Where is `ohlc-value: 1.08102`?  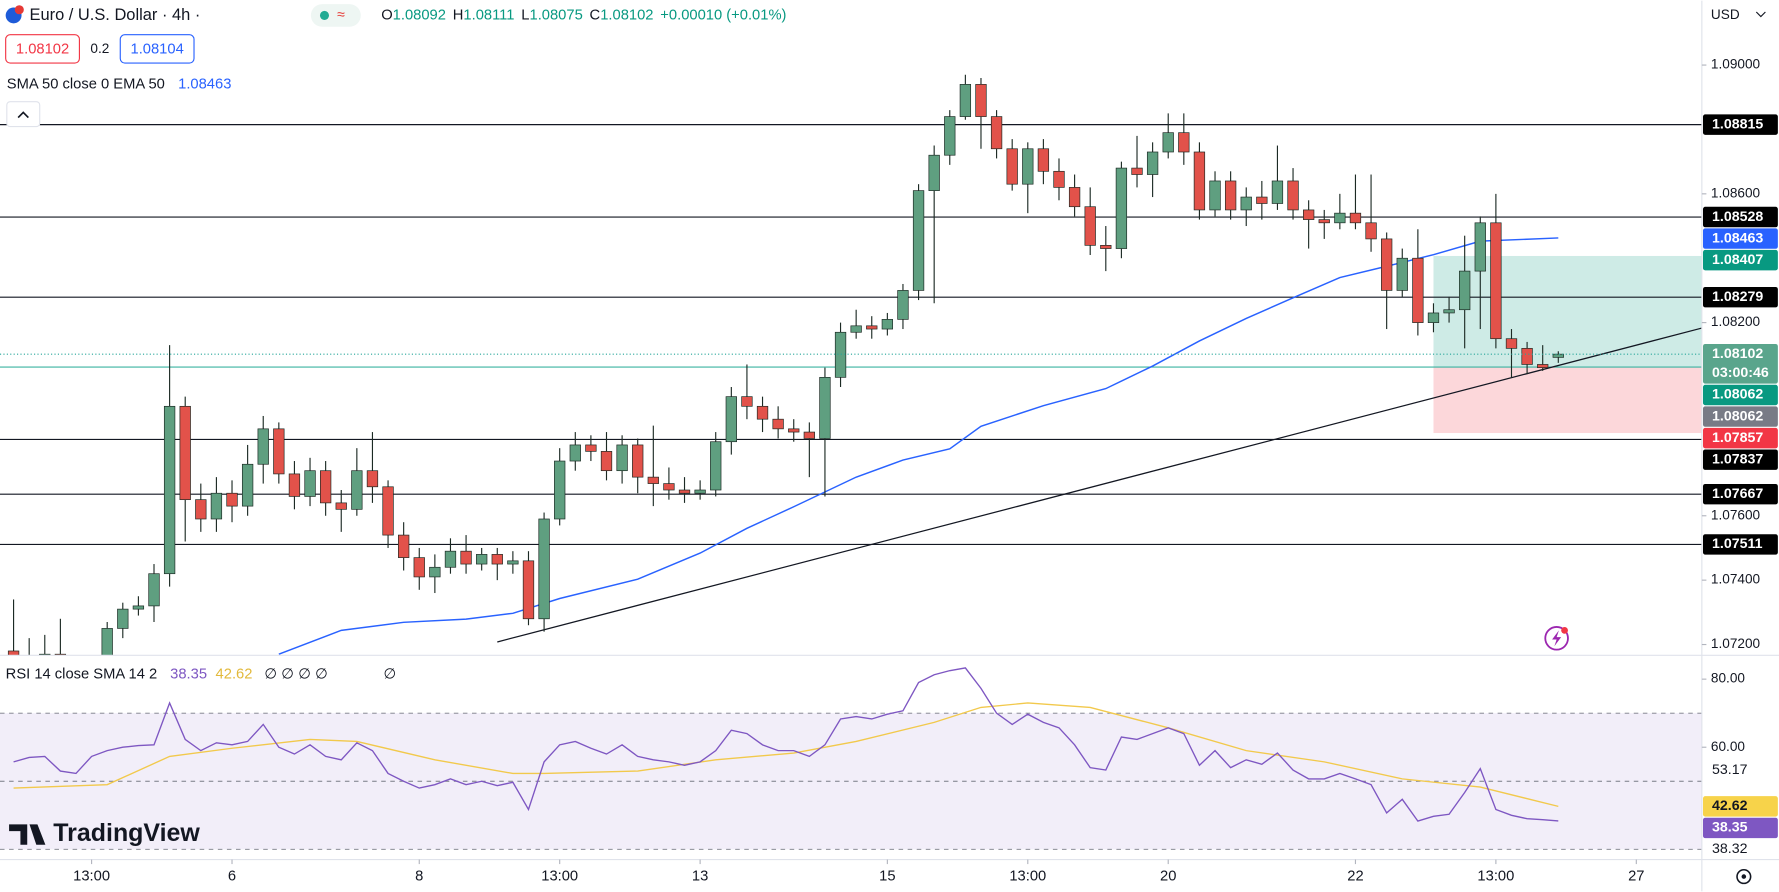
ohlc-value: 1.08102 is located at coordinates (626, 15).